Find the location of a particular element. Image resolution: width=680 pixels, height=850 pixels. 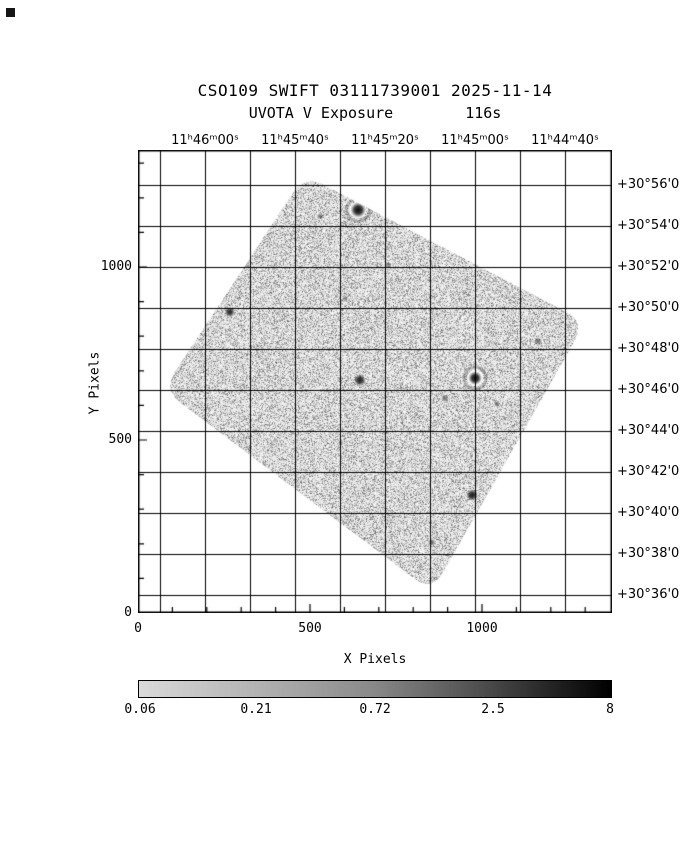

dec-tick-label: +30°38'0 is located at coordinates (648, 553).